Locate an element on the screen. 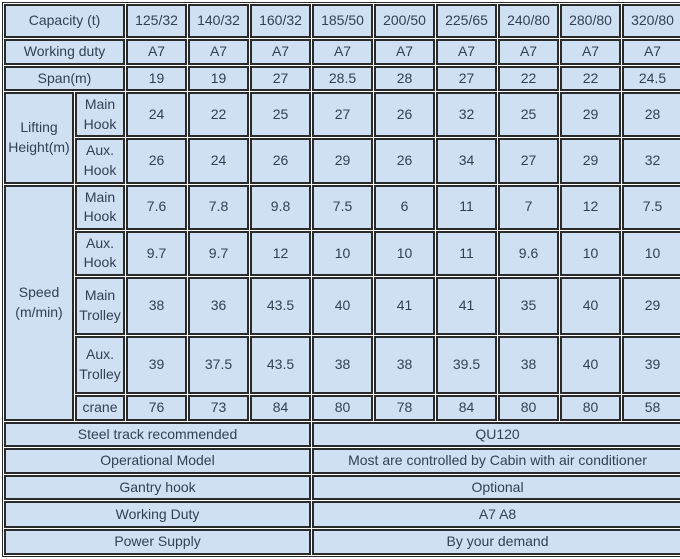  info-label-cell: Working Duty is located at coordinates (158, 515).